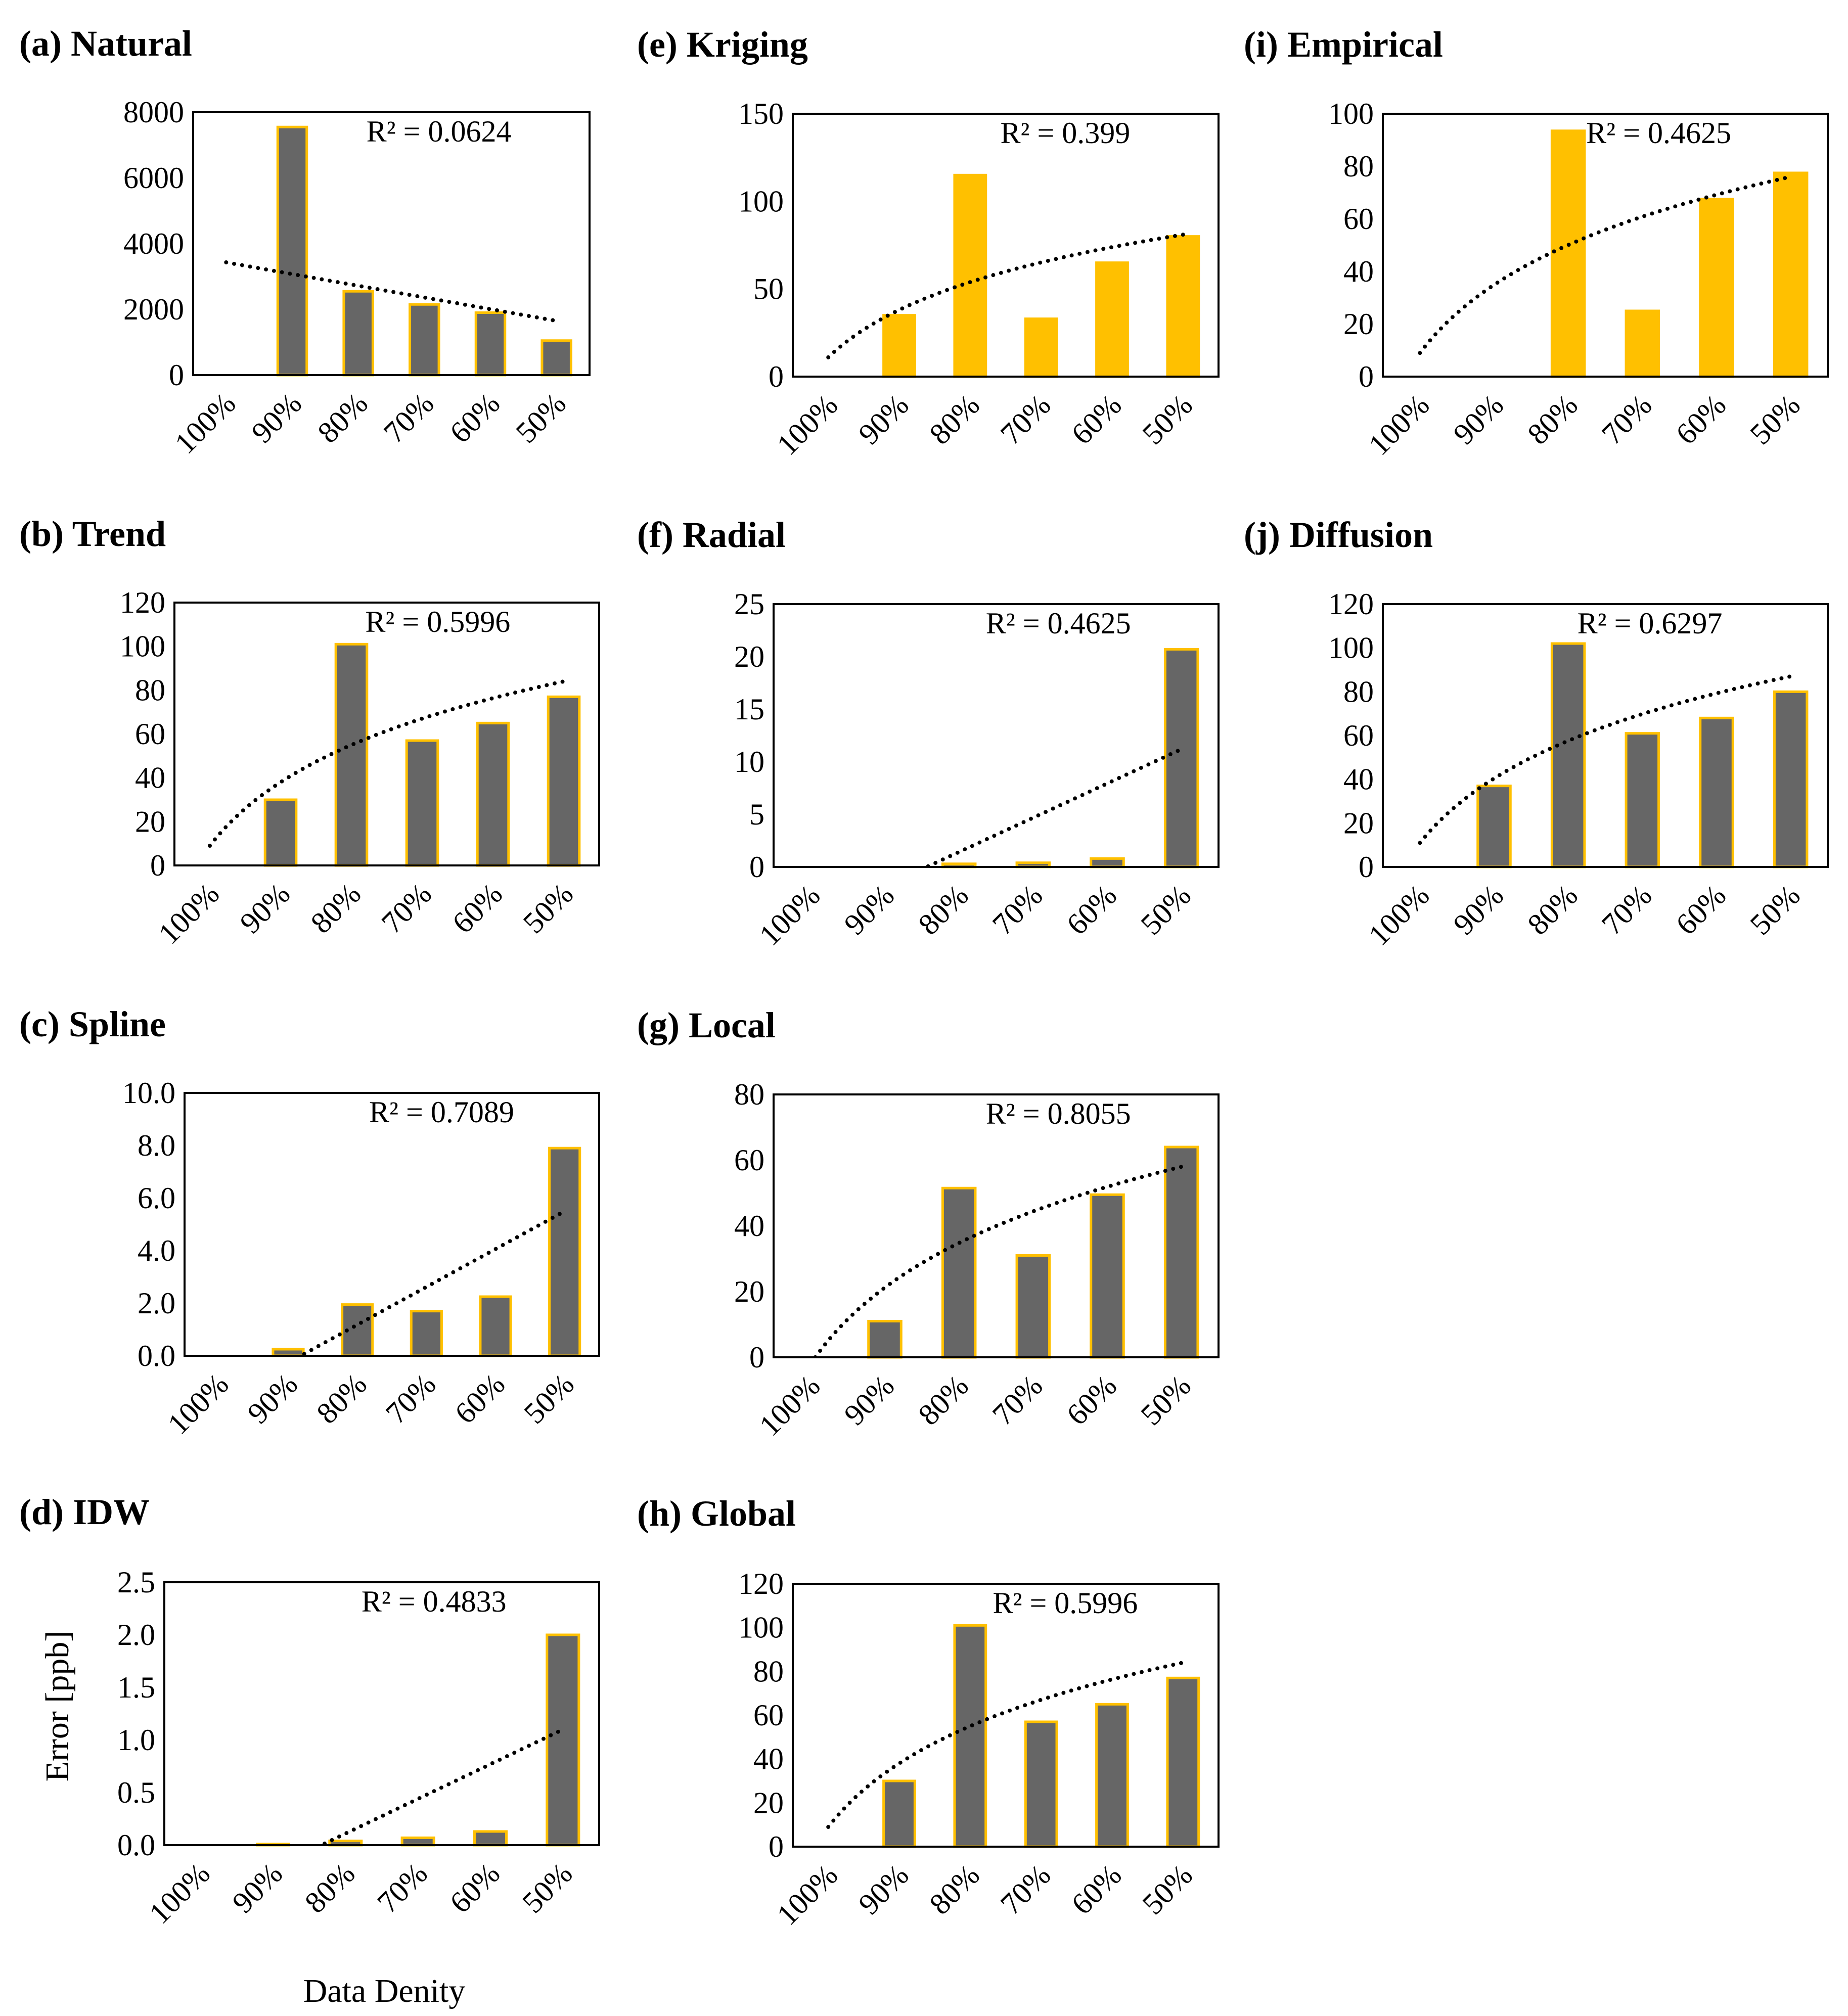 Image resolution: width=1848 pixels, height=2016 pixels. I want to click on r-squared-label: R² = 0.4833, so click(434, 1602).